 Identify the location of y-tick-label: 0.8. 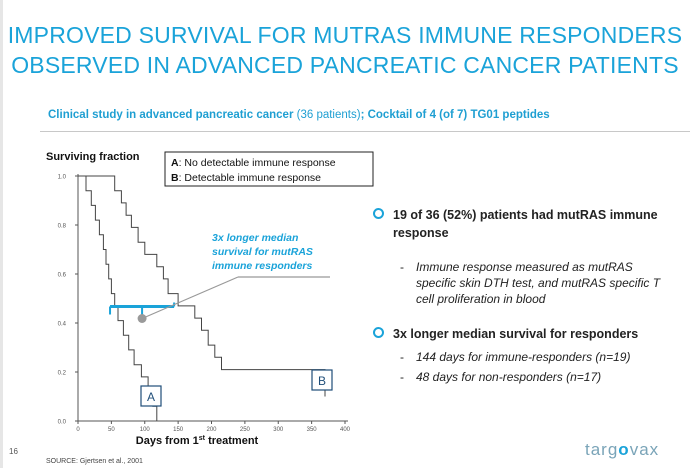
(62, 227).